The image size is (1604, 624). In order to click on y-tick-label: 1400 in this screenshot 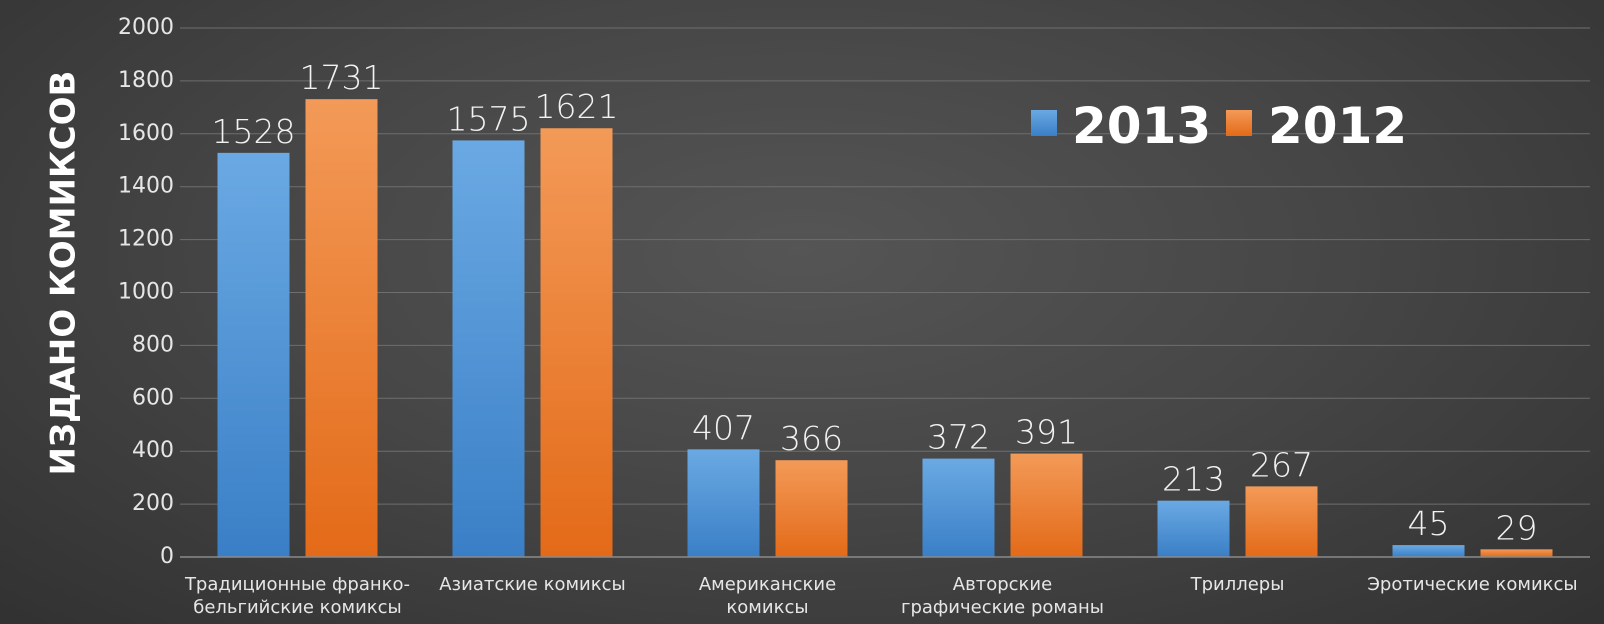, I will do `click(146, 186)`.